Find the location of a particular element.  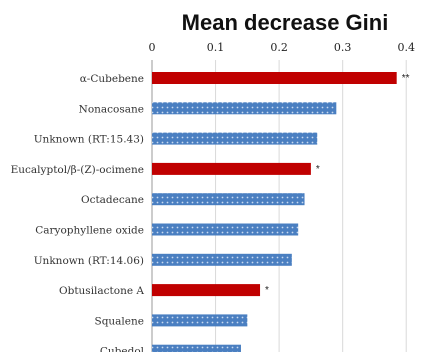

x-axis-ticks: 0 0.1 0.2 0.3 0.4 is located at coordinates (282, 47).